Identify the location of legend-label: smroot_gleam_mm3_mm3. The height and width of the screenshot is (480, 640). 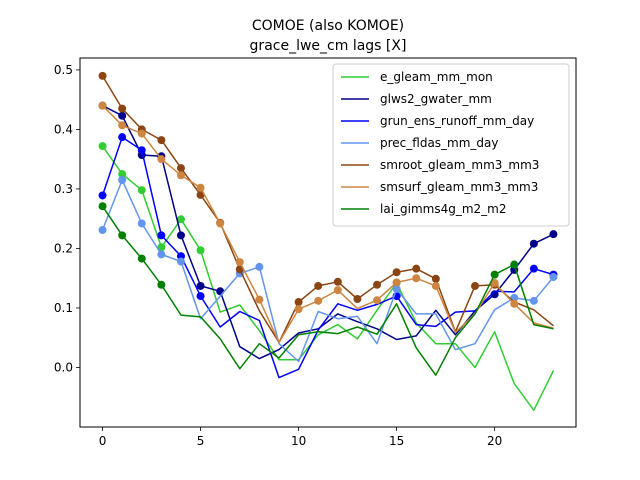
(459, 165).